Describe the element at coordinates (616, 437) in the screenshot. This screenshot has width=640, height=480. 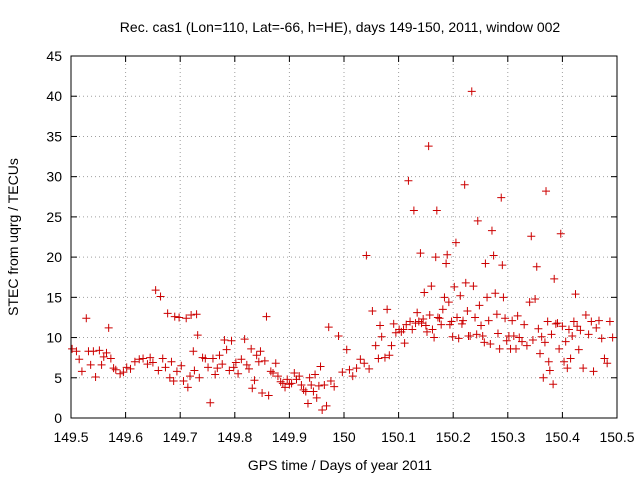
I see `x-tick-label: 150.5` at that location.